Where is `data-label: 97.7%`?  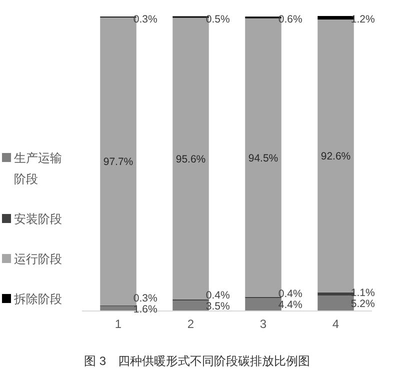 data-label: 97.7% is located at coordinates (118, 162).